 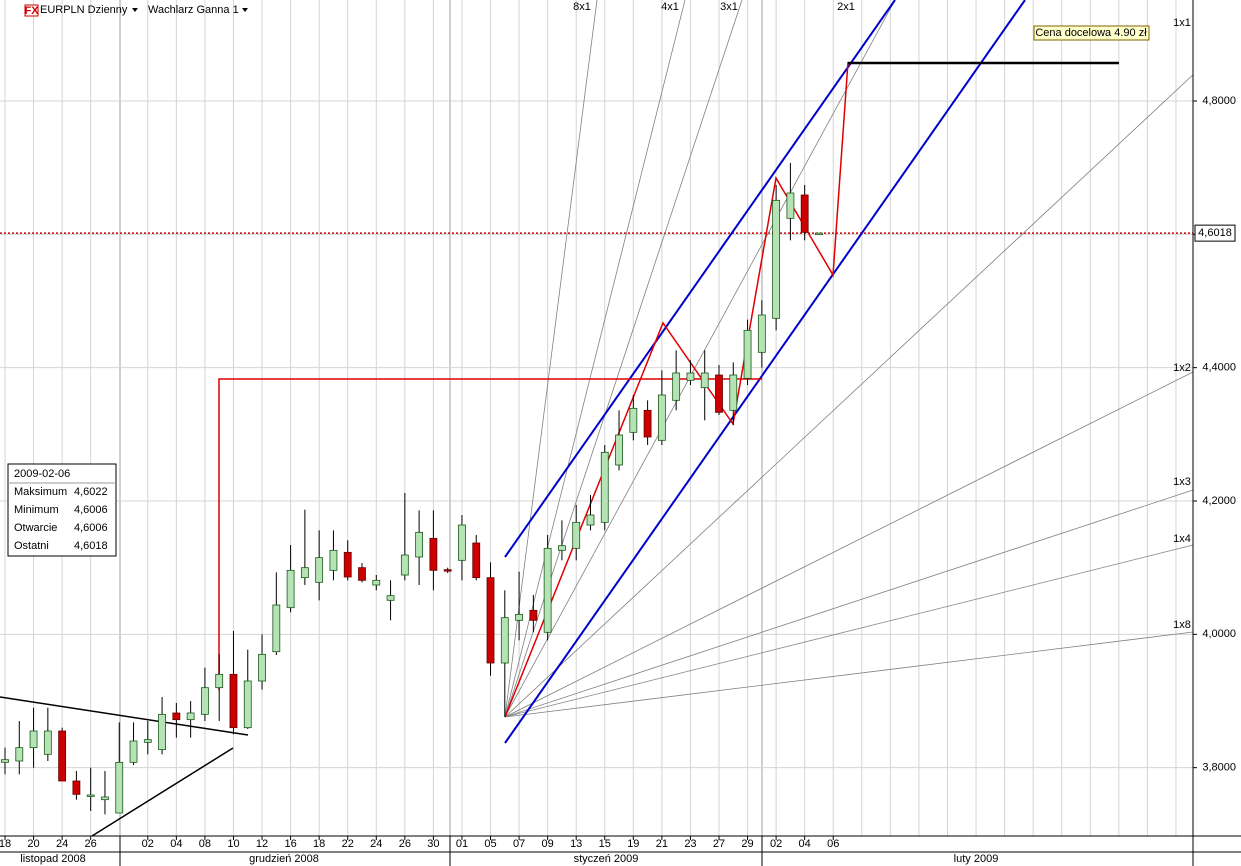 What do you see at coordinates (747, 844) in the screenshot?
I see `x-tick-label: 29` at bounding box center [747, 844].